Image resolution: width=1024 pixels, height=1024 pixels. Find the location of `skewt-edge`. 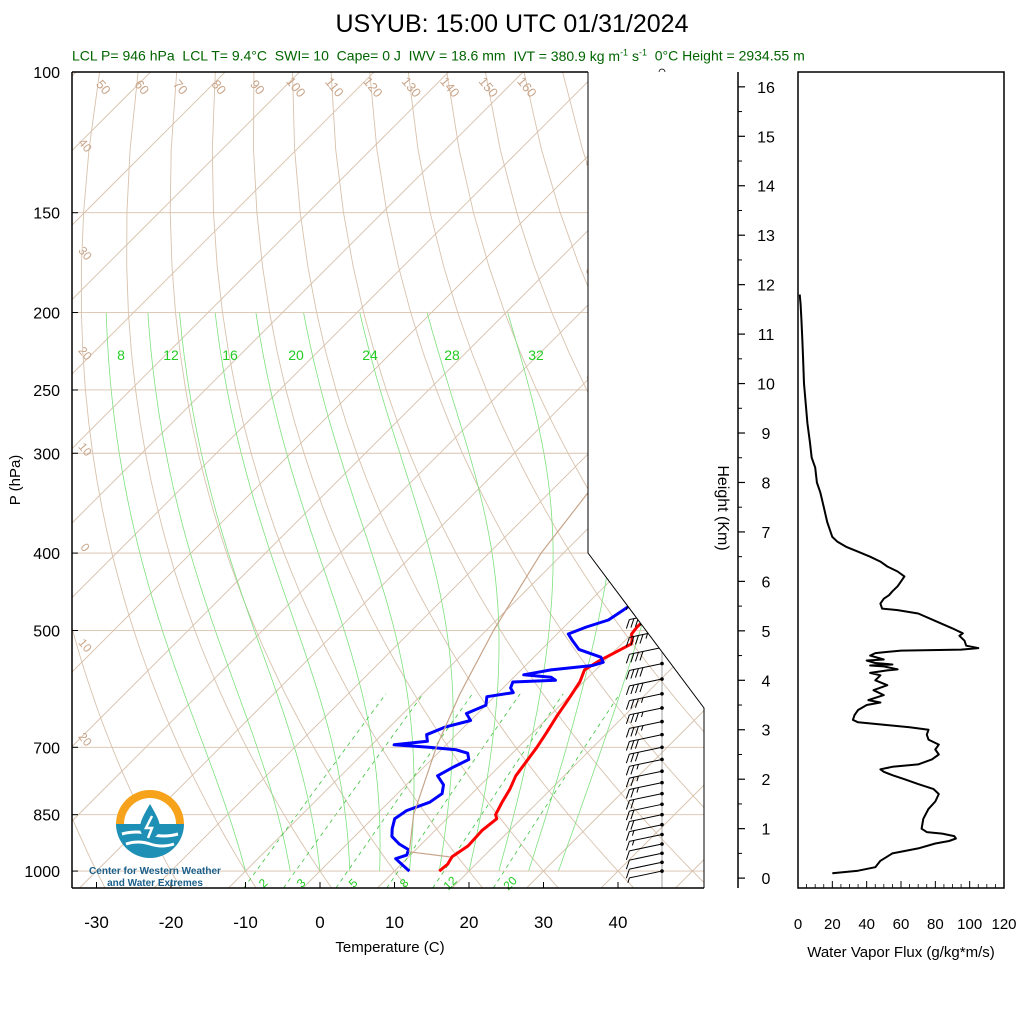

skewt-edge is located at coordinates (646, 480).